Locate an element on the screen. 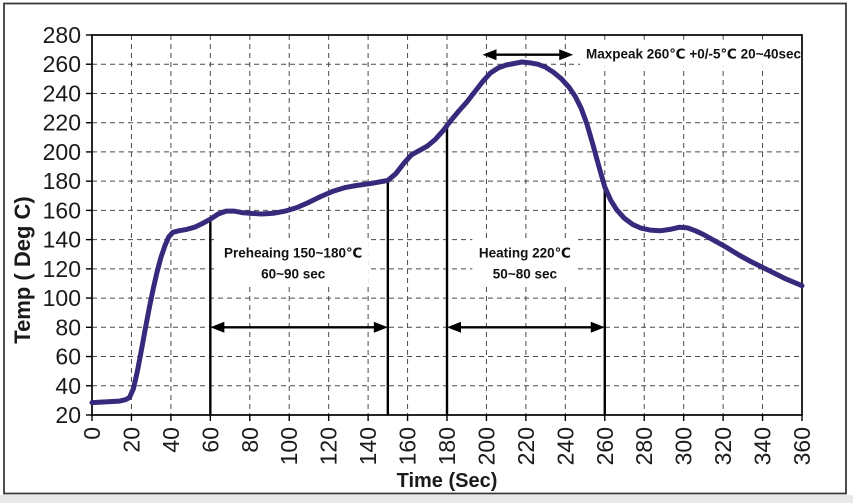 The image size is (853, 503). x-tick-label: 280 is located at coordinates (644, 446).